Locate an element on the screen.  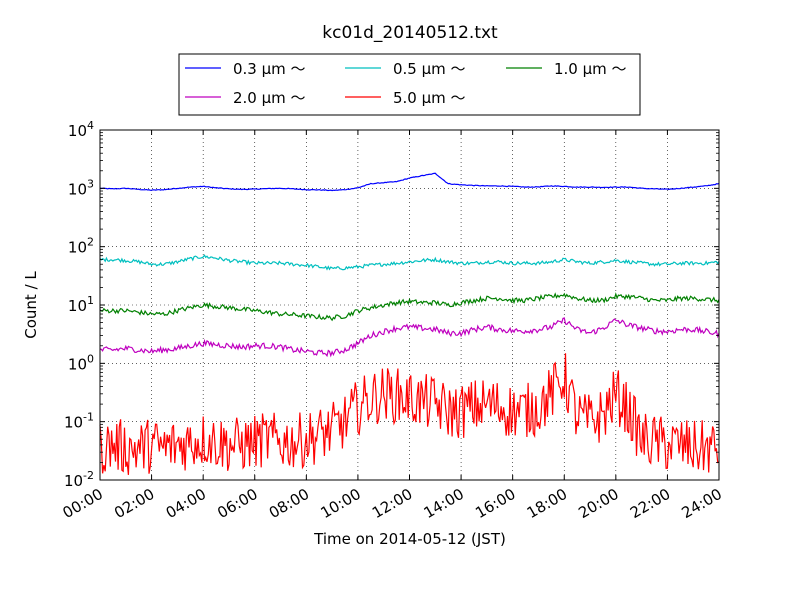
legend-label: 5.0 μm ～ is located at coordinates (429, 98).